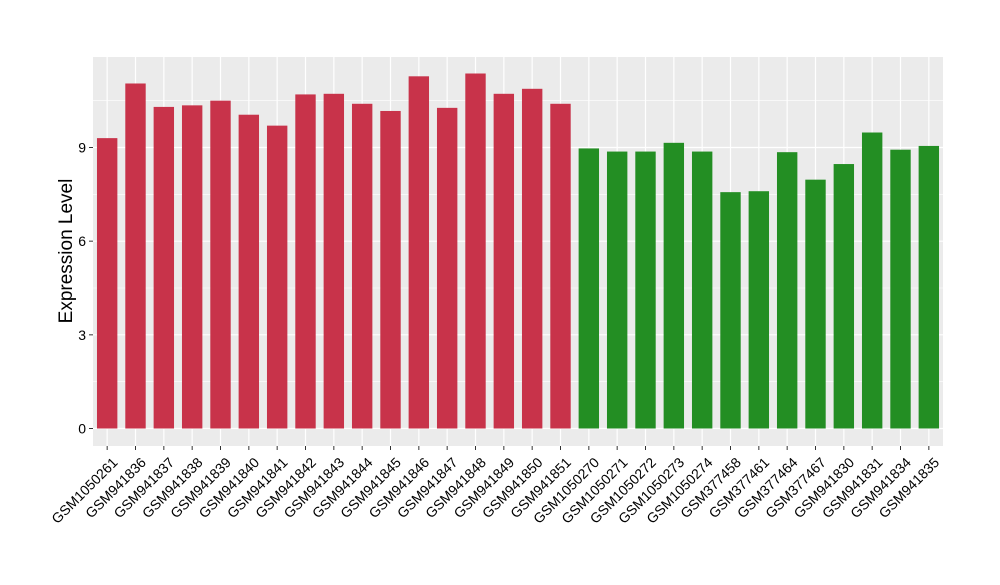 The width and height of the screenshot is (1000, 585). Describe the element at coordinates (82, 241) in the screenshot. I see `y-tick-label: 6` at that location.